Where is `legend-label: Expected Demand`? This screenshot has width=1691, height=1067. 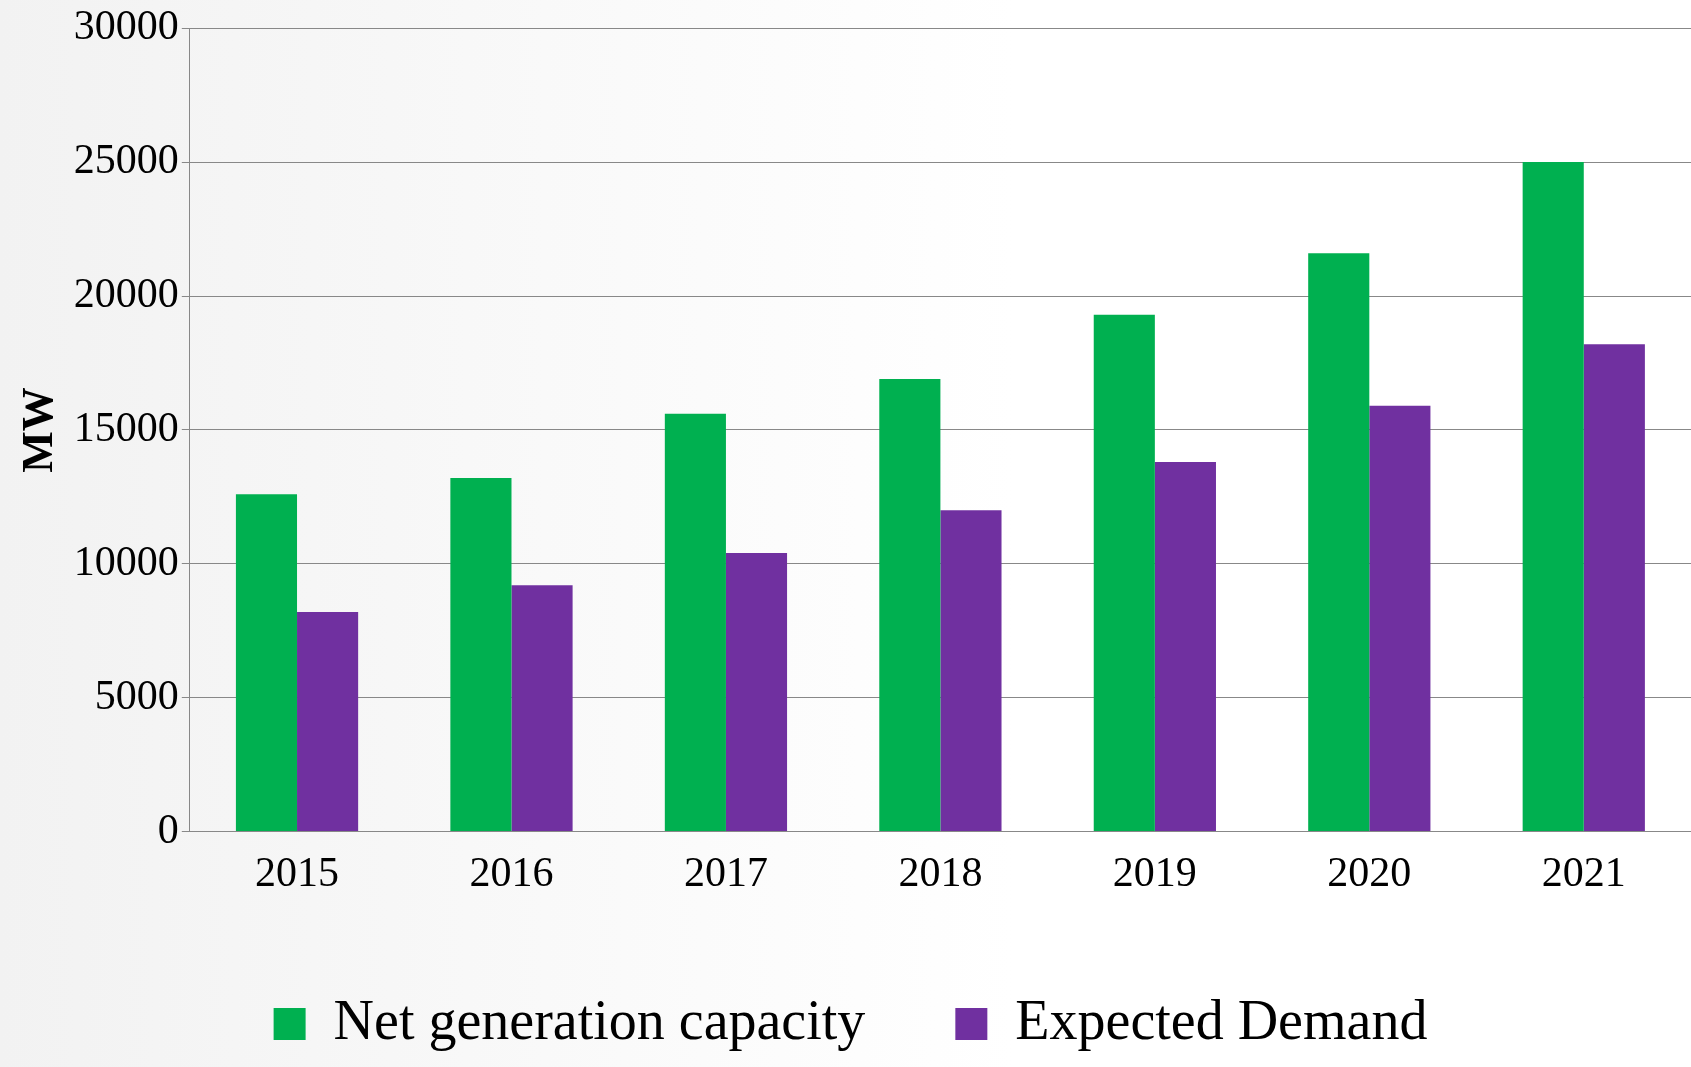
legend-label: Expected Demand is located at coordinates (1221, 1019).